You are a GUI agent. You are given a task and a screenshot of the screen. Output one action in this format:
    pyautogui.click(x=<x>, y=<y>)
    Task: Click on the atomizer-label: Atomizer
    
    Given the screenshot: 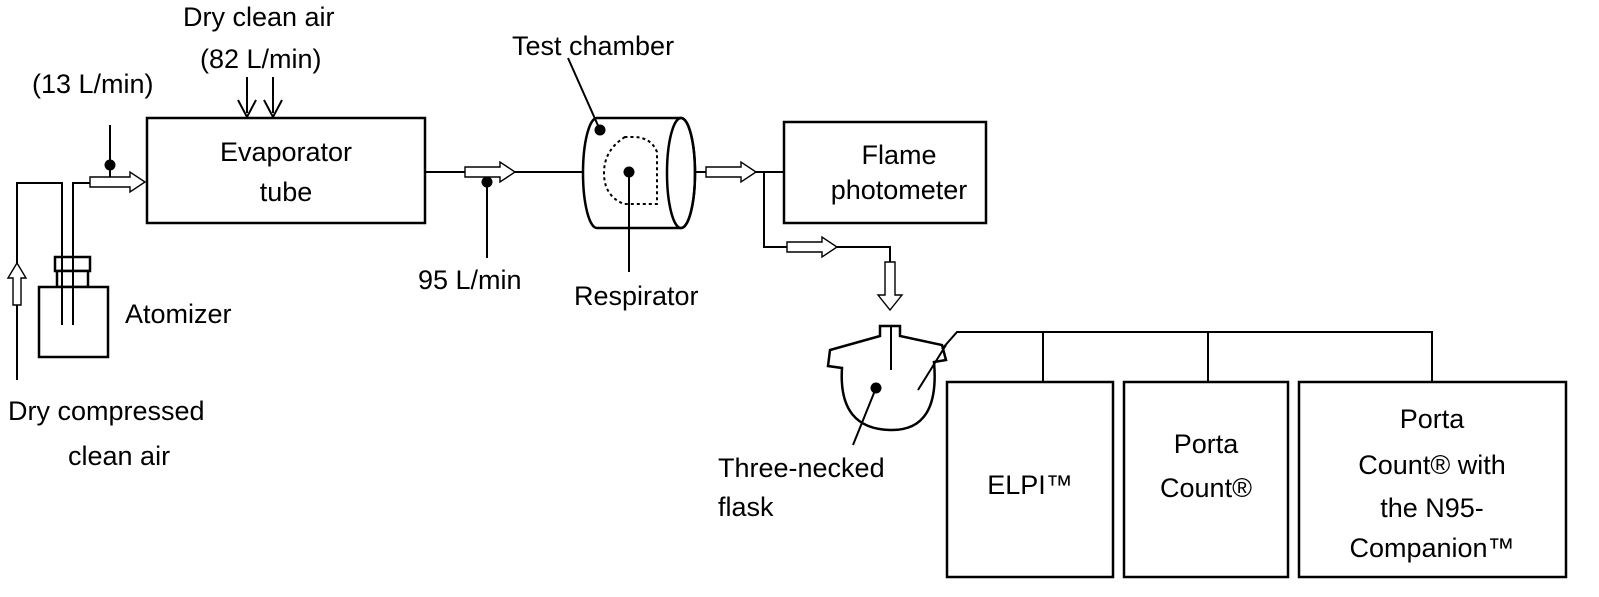 What is the action you would take?
    pyautogui.click(x=178, y=314)
    